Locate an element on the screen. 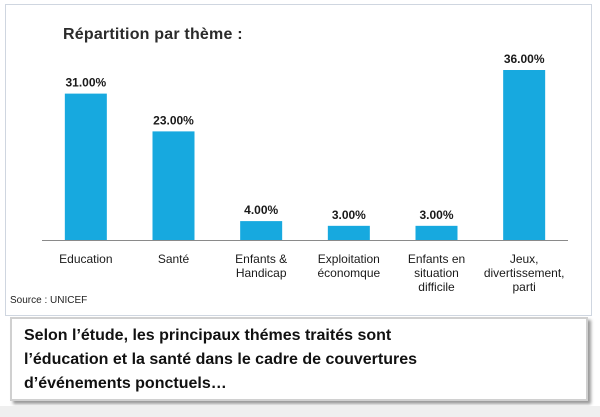  category-label: difficile is located at coordinates (436, 287).